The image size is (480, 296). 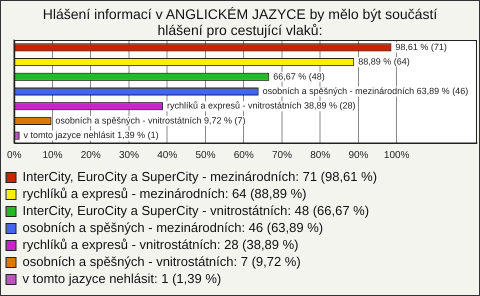 What do you see at coordinates (196, 210) in the screenshot?
I see `legend-label: InterCity, EuroCity a SuperCity - vnitrostátních: 48 (66,67 %)` at bounding box center [196, 210].